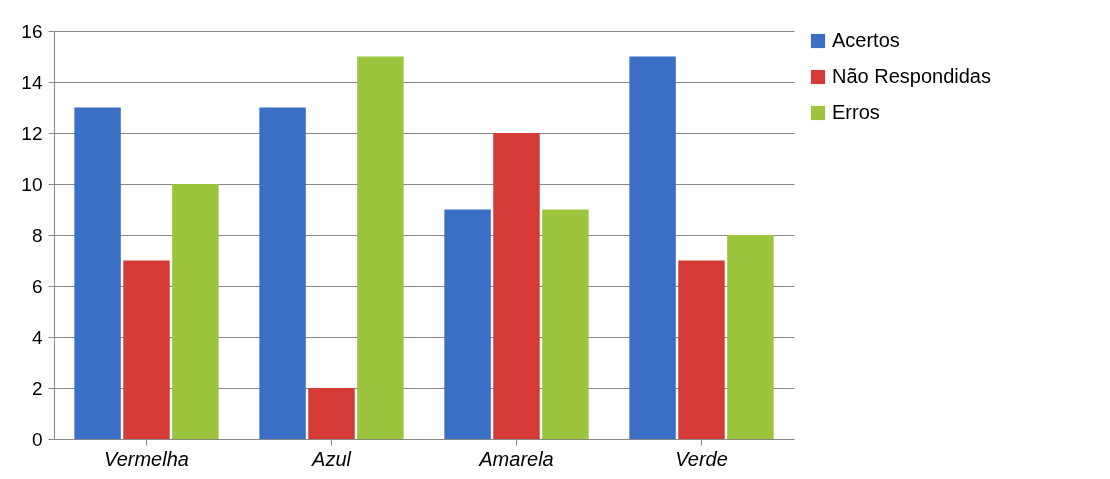 The image size is (1110, 479). Describe the element at coordinates (37, 235) in the screenshot. I see `y-tick-label: 8` at that location.